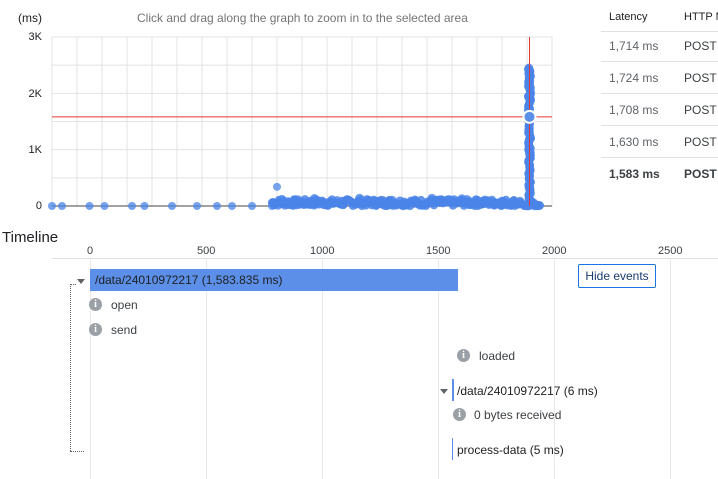  I want to click on table-row: 1,630 ms POST, so click(659, 141).